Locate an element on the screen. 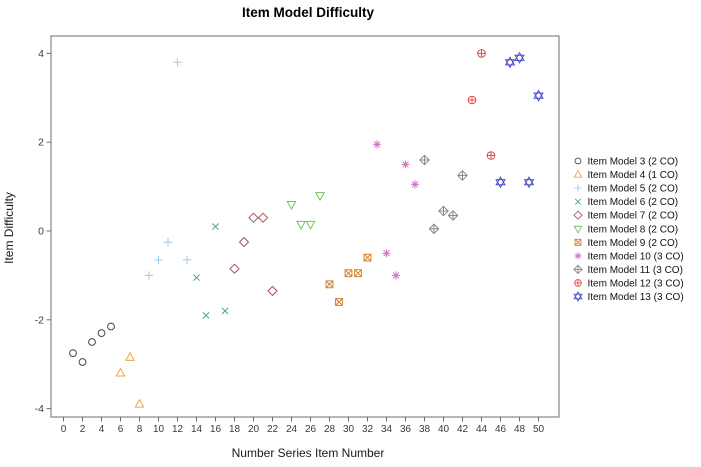  legend-item: Item Model 9 (2 CO) is located at coordinates (626, 243).